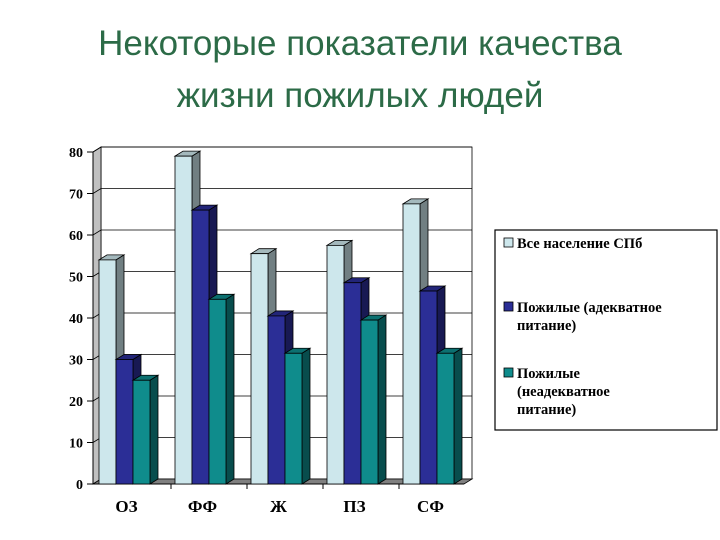  Describe the element at coordinates (76, 402) in the screenshot. I see `y-tick-label: 20` at that location.